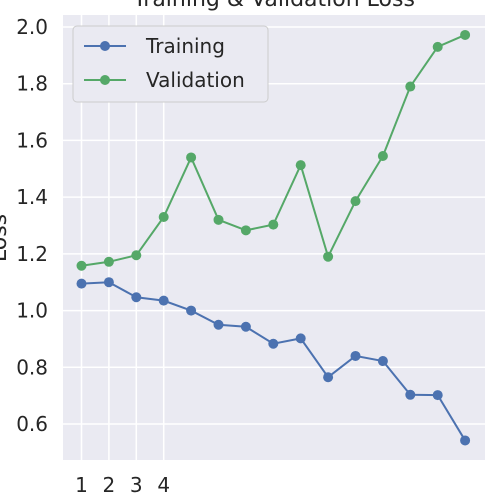 The width and height of the screenshot is (500, 500). What do you see at coordinates (32, 254) in the screenshot?
I see `y-tick-label: 1.2` at bounding box center [32, 254].